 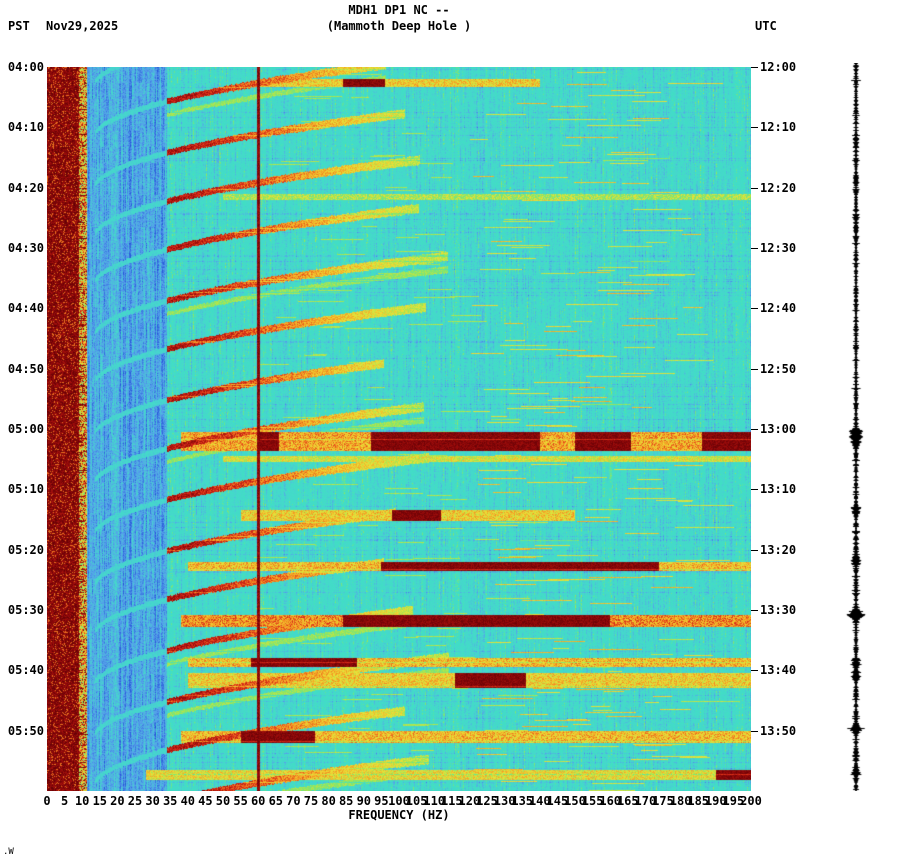 What do you see at coordinates (328, 801) in the screenshot?
I see `freq-tick-label: 80` at bounding box center [328, 801].